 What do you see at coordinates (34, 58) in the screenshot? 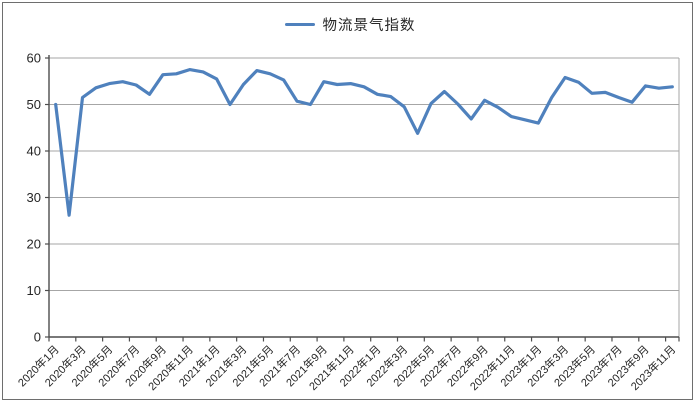
I see `y-tick-label: 60` at bounding box center [34, 58].